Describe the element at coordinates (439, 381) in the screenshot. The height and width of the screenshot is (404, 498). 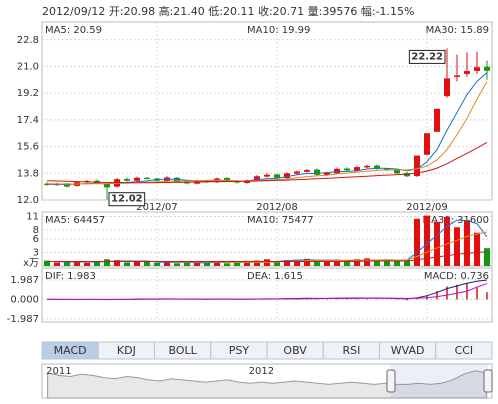
I see `navigator-selection` at that location.